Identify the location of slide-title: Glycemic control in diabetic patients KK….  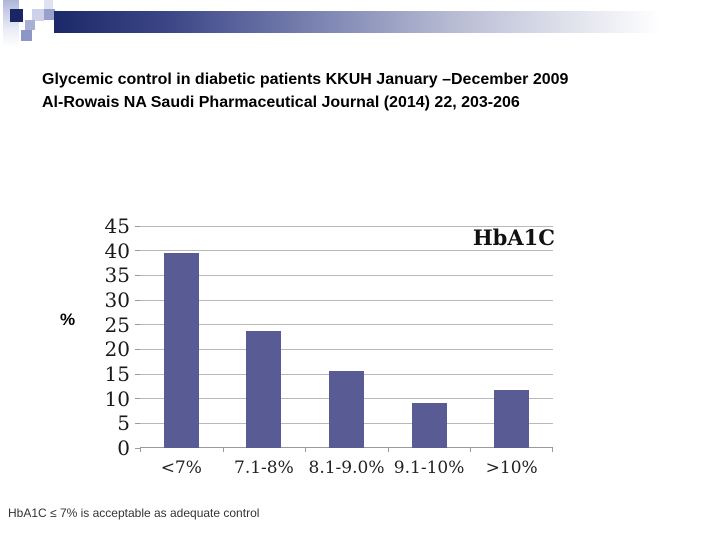
(362, 91).